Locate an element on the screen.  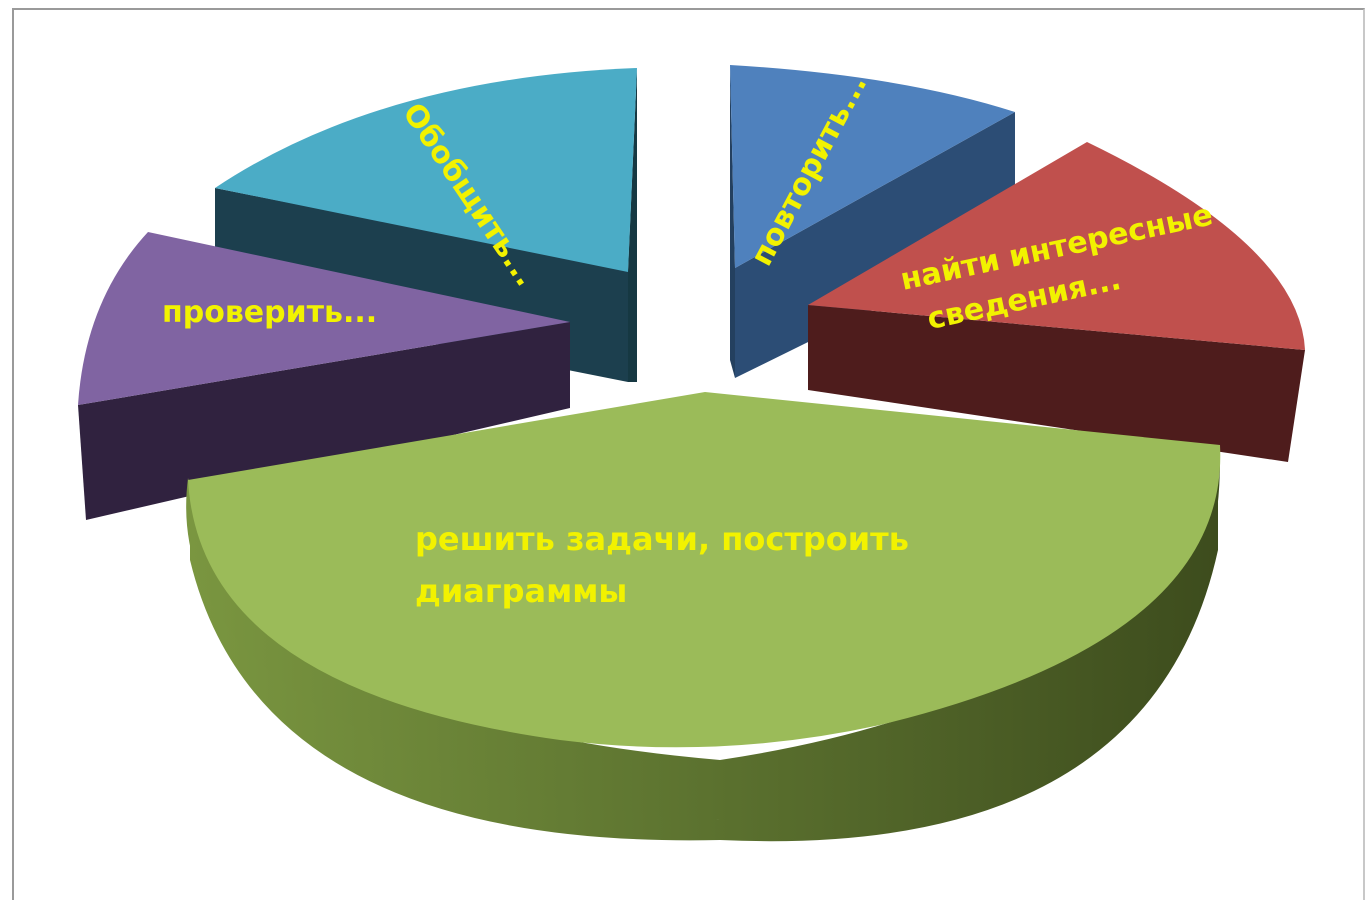
slice-obobshchit-side-inner is located at coordinates (632, 225).